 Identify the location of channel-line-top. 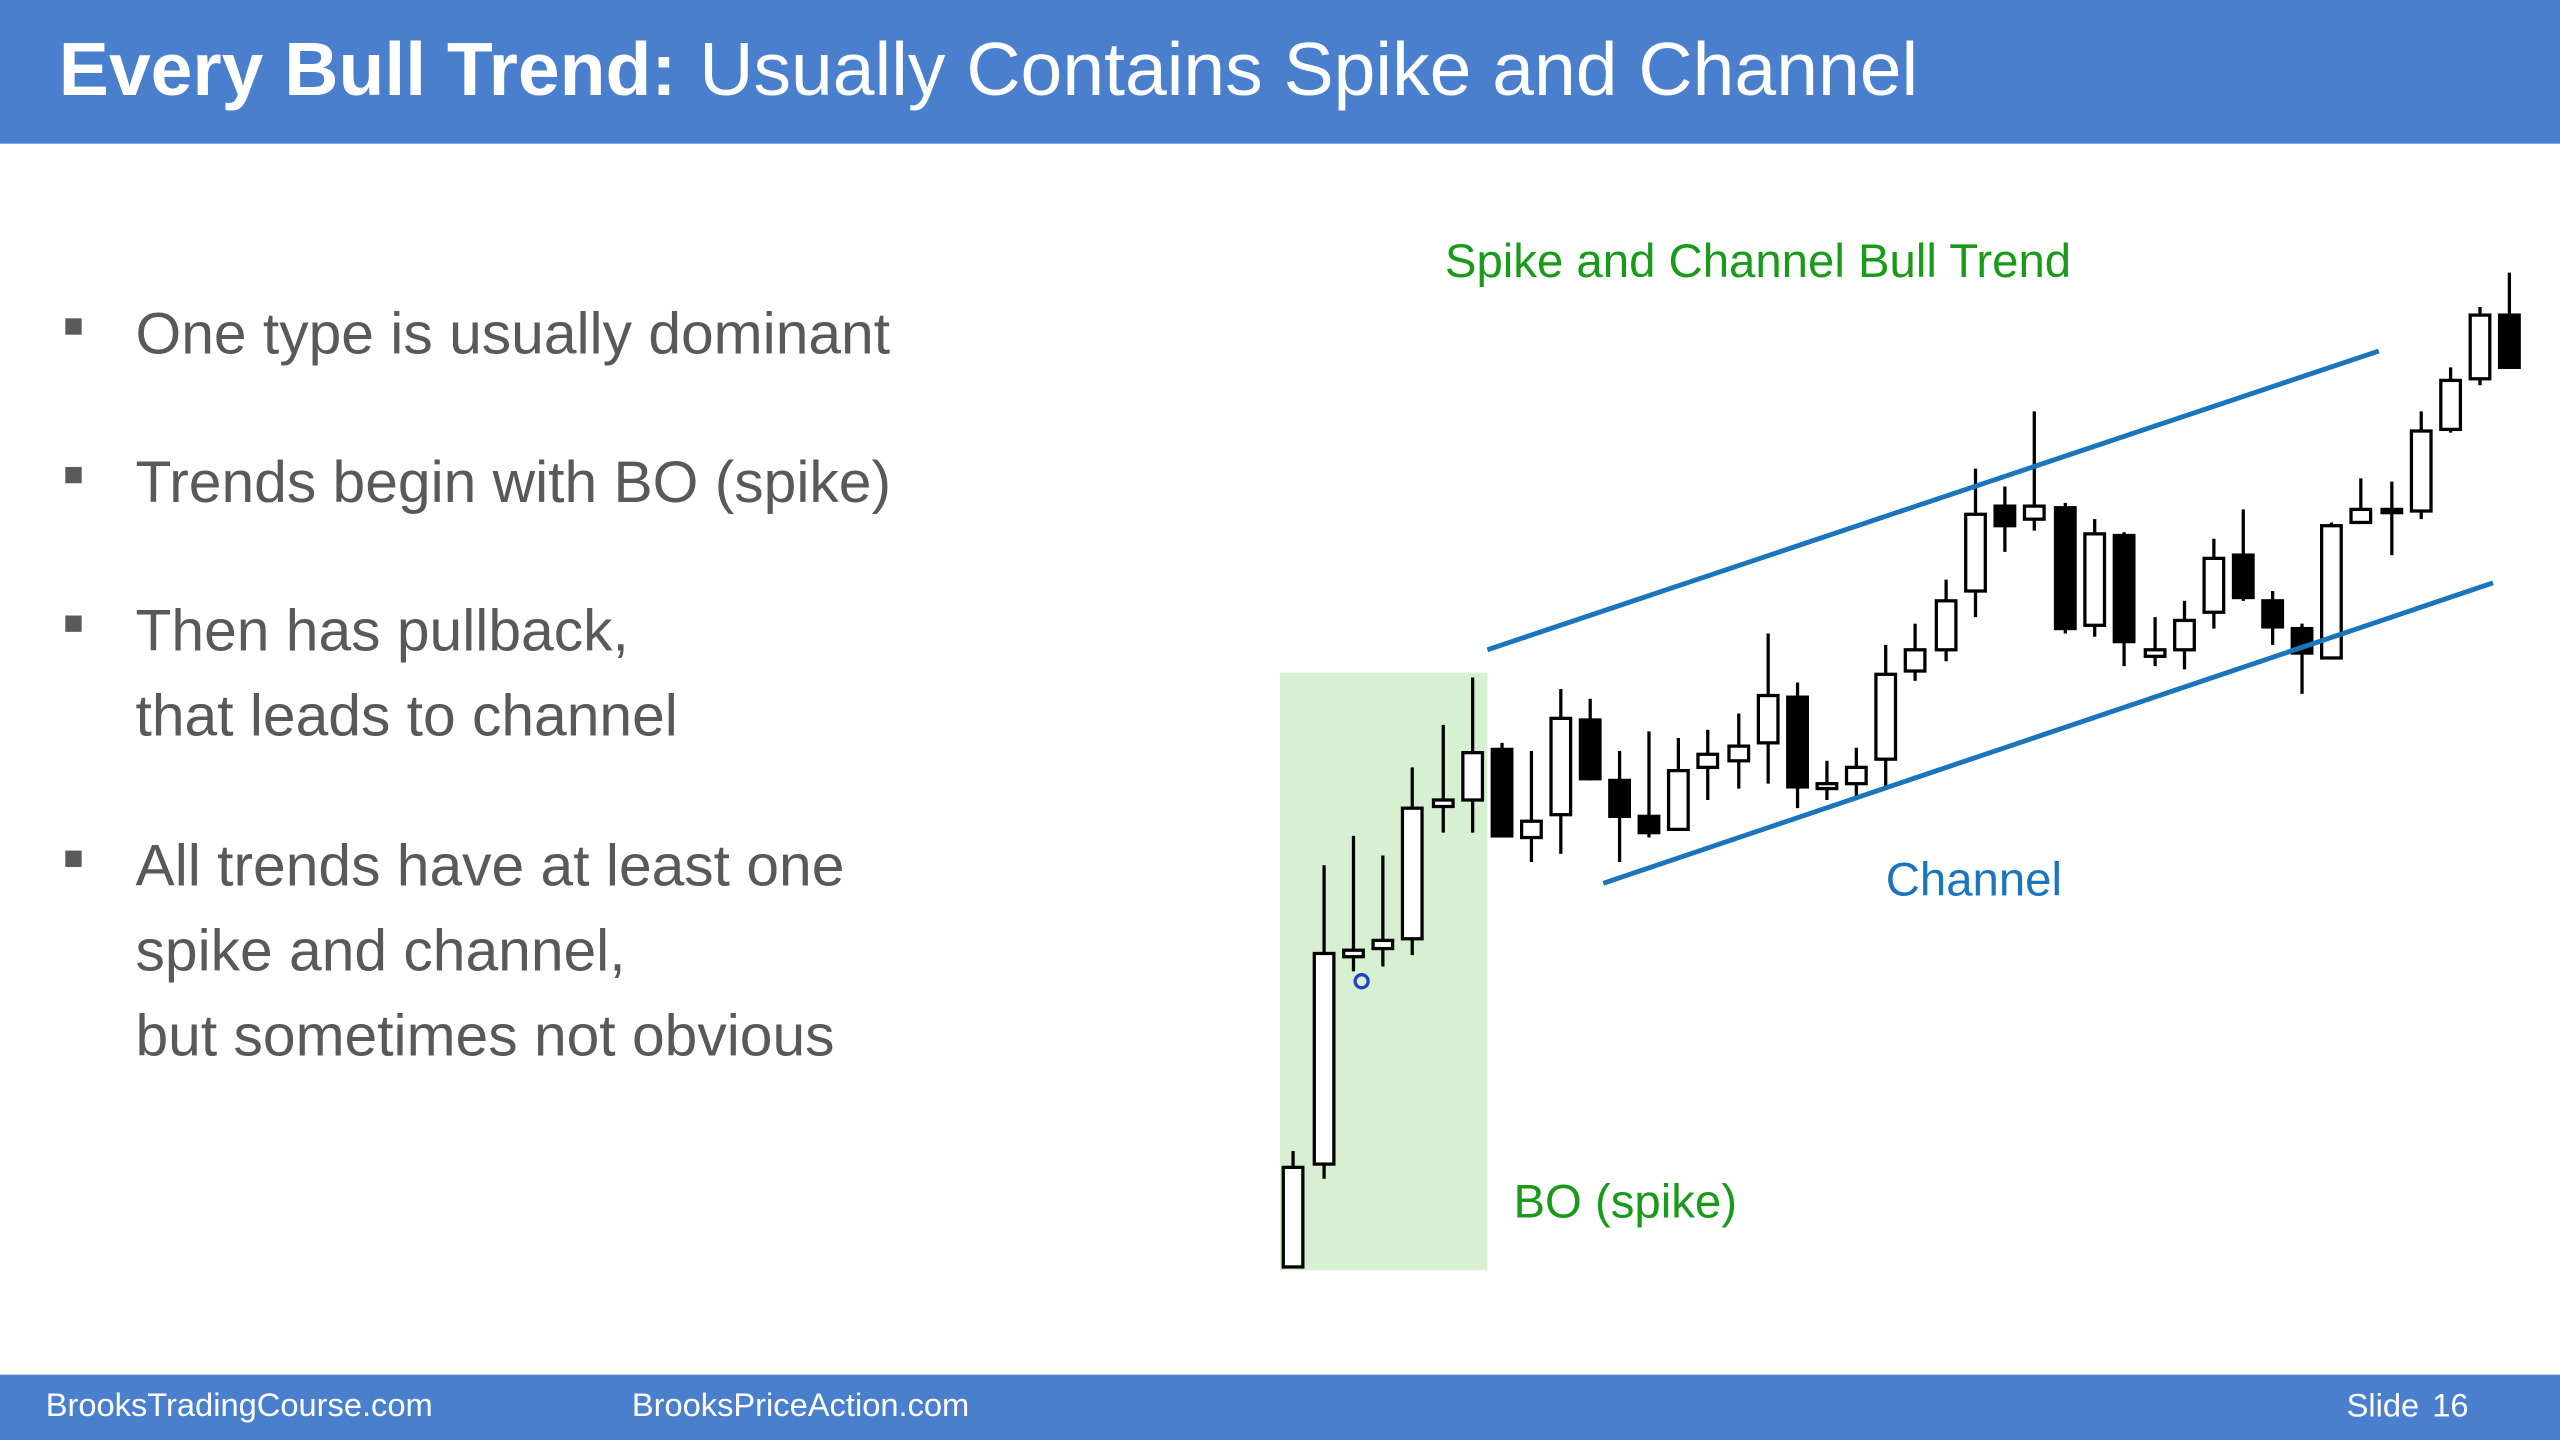
(1933, 500).